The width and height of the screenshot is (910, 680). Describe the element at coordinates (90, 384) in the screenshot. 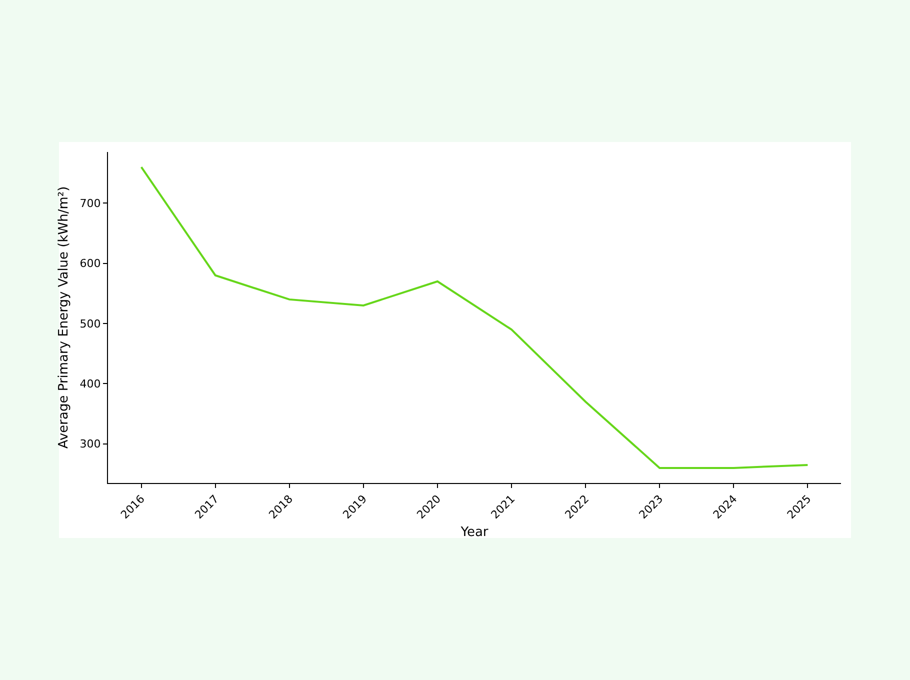

I see `y-tick-label: 400` at that location.